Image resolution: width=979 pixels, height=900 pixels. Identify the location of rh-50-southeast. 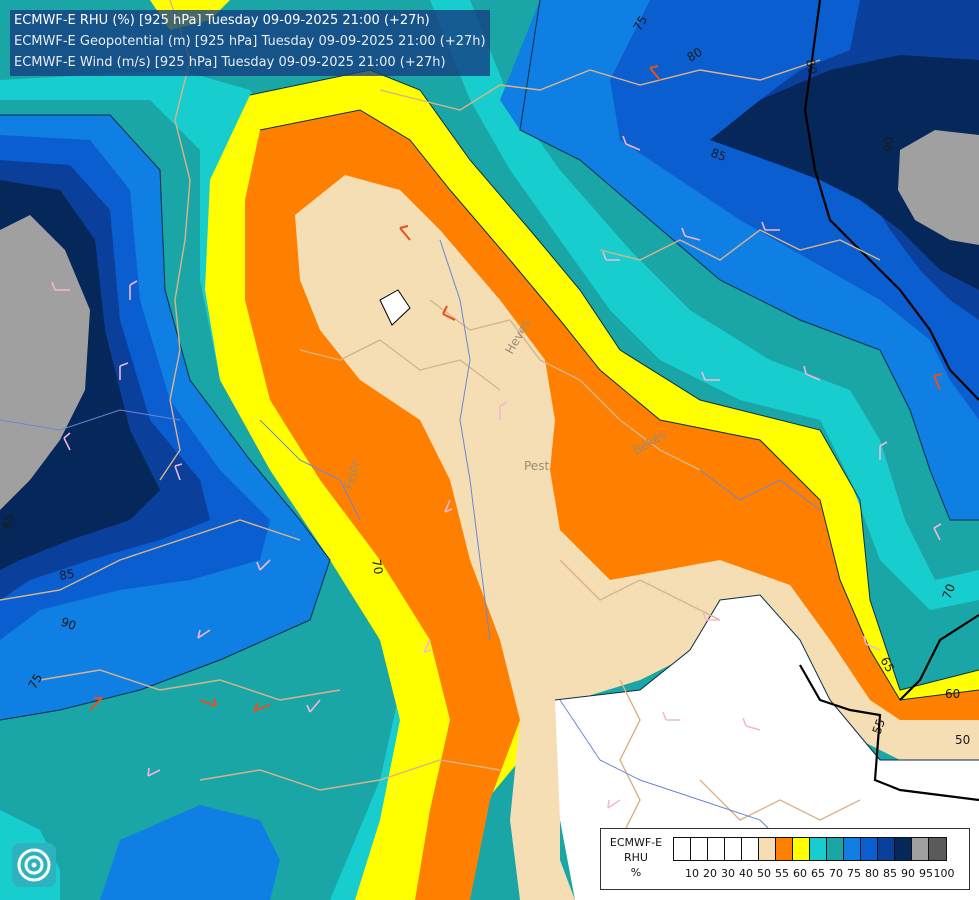
(767, 747).